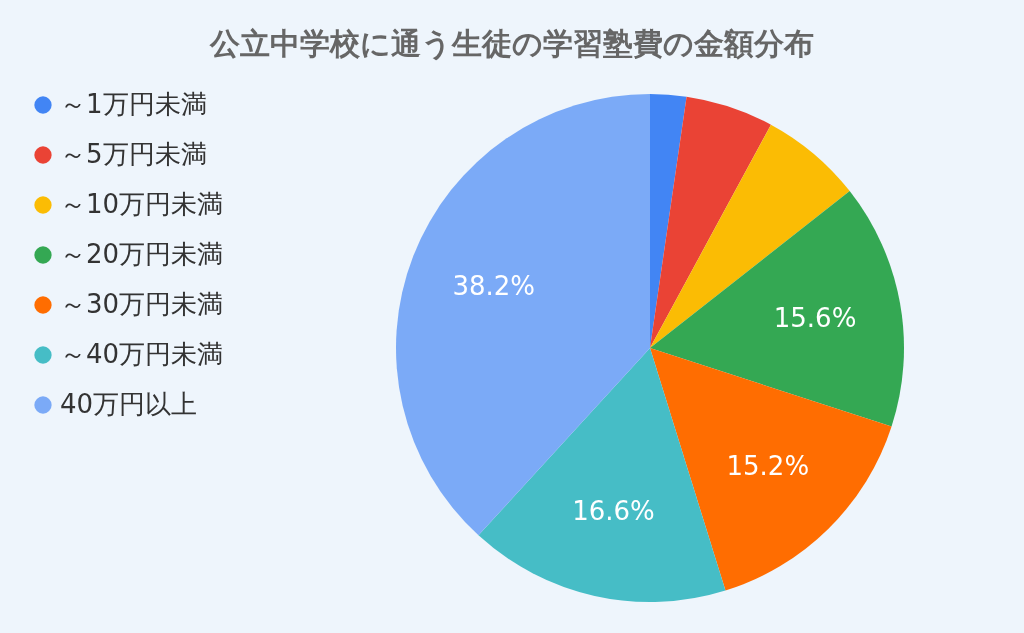 Image resolution: width=1024 pixels, height=633 pixels. Describe the element at coordinates (494, 286) in the screenshot. I see `data-label: 38.2%` at that location.